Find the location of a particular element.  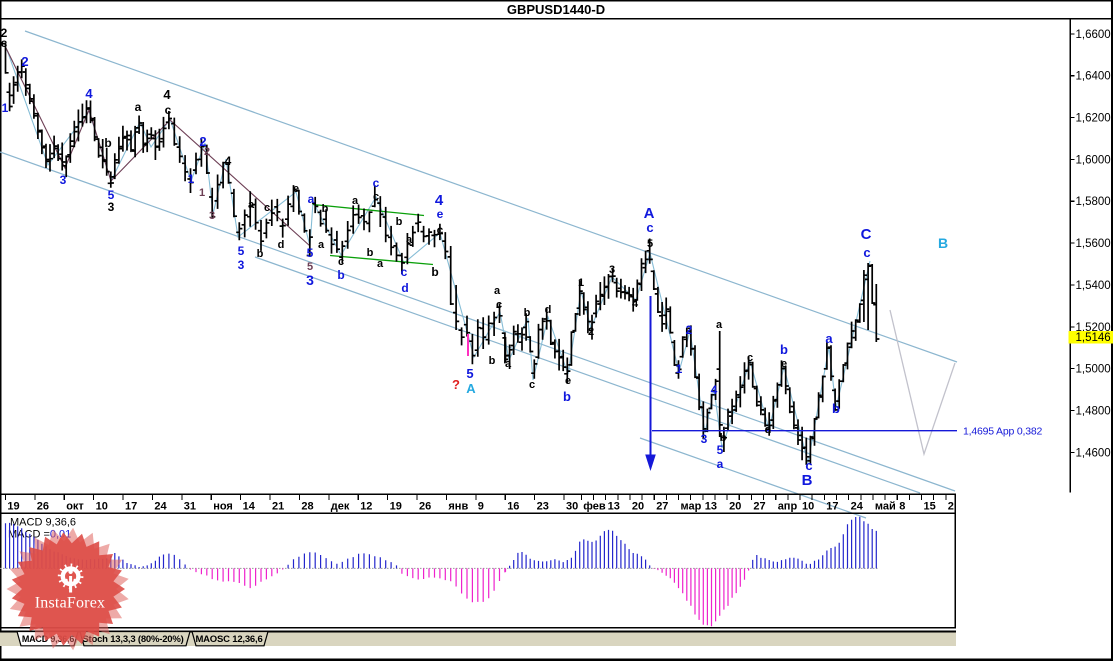

svg-text: 8 is located at coordinates (902, 507).